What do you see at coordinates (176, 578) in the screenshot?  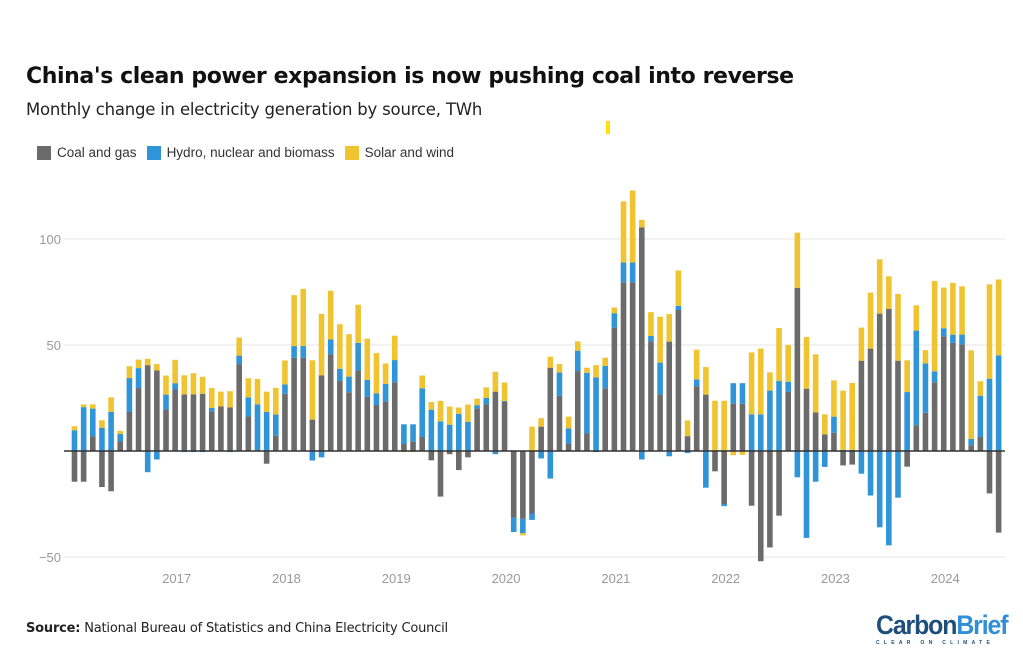 I see `x-tick-label: 2017` at bounding box center [176, 578].